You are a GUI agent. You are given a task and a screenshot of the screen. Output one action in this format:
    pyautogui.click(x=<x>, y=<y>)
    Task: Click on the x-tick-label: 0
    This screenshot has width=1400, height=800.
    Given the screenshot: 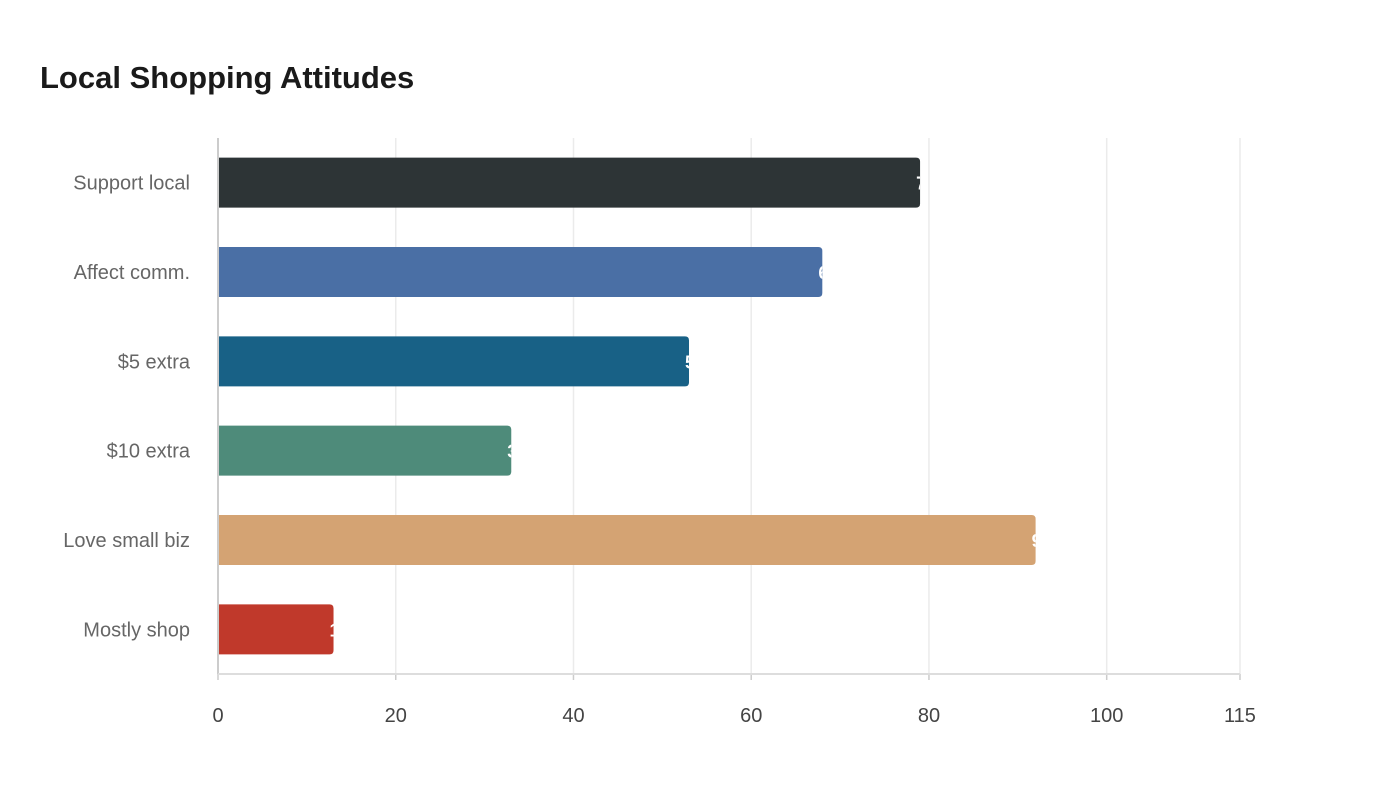 What is the action you would take?
    pyautogui.click(x=217, y=716)
    